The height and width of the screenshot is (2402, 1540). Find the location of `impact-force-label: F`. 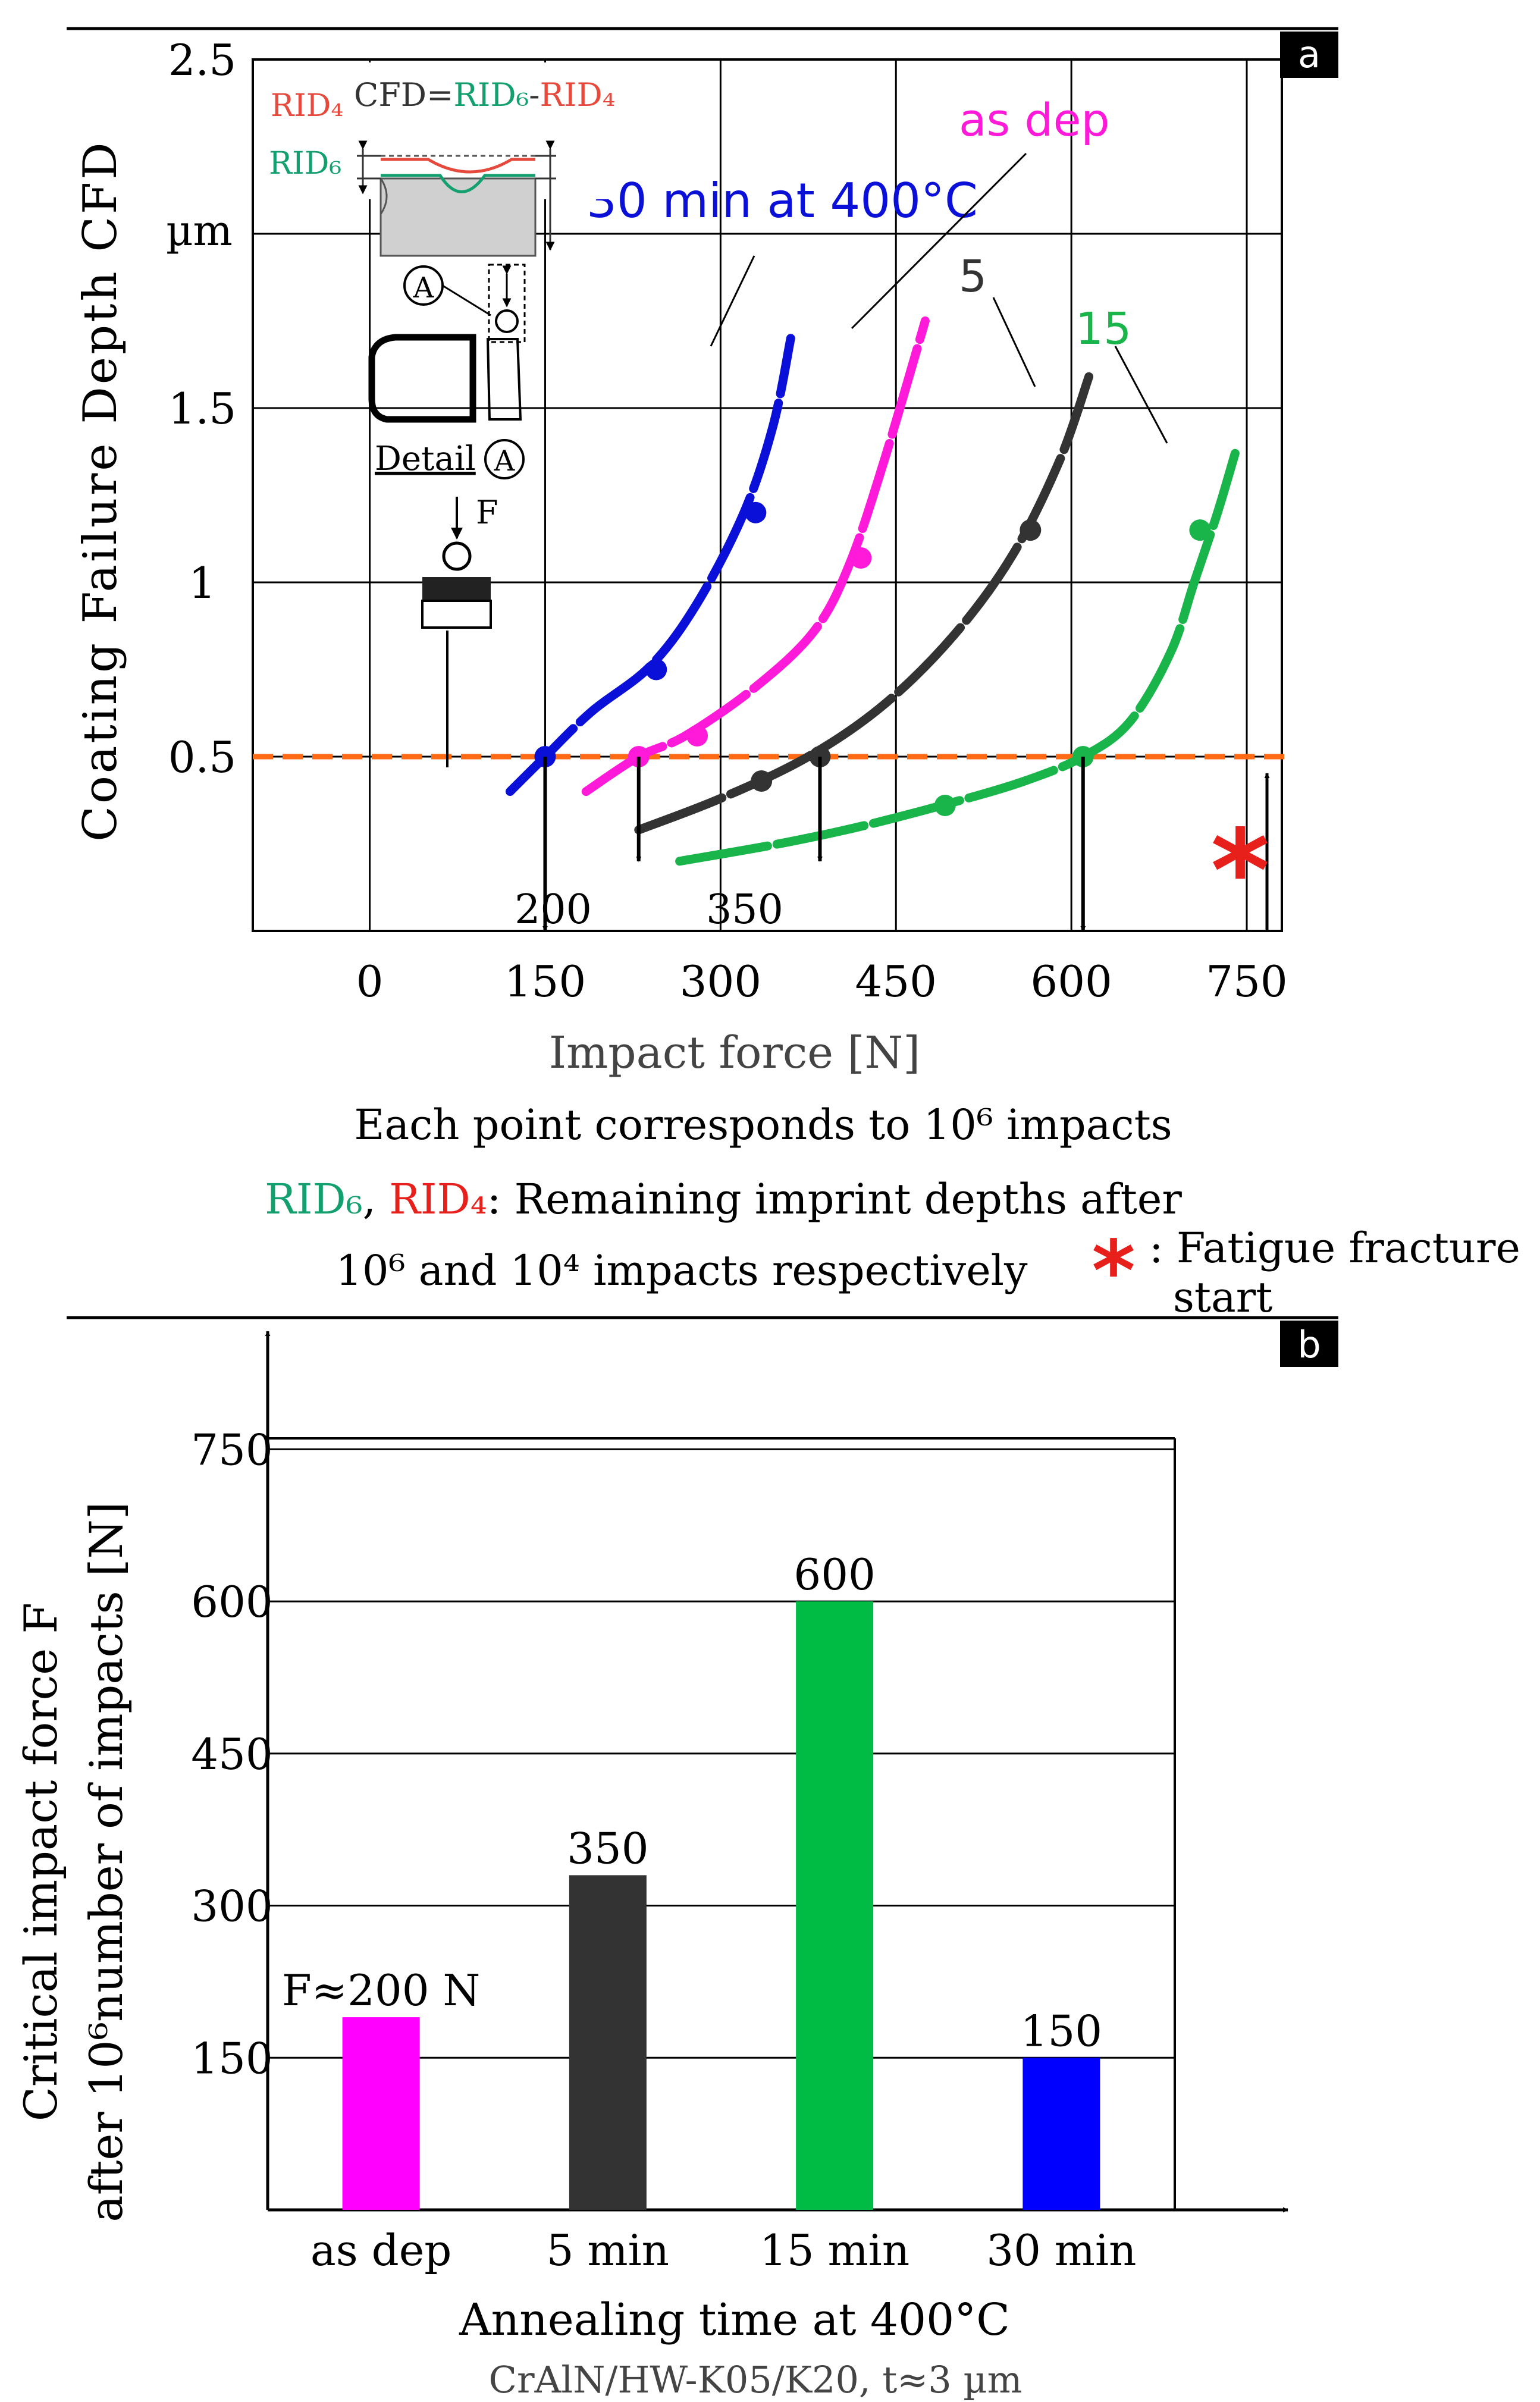

impact-force-label: F is located at coordinates (487, 512).